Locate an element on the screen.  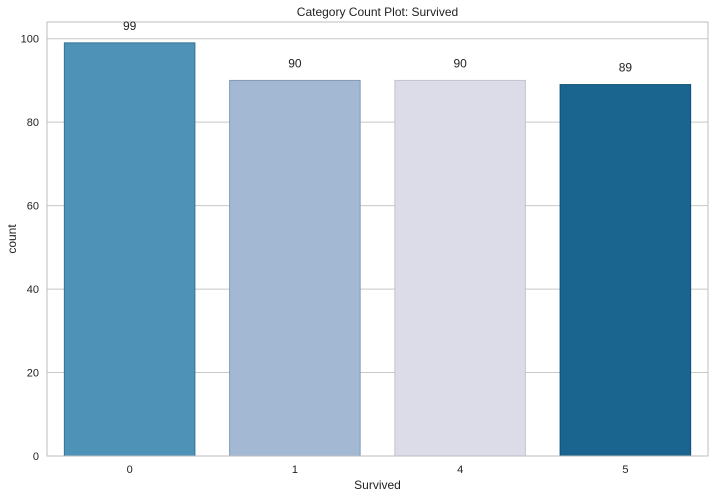
x-tick-label: 1 is located at coordinates (295, 470).